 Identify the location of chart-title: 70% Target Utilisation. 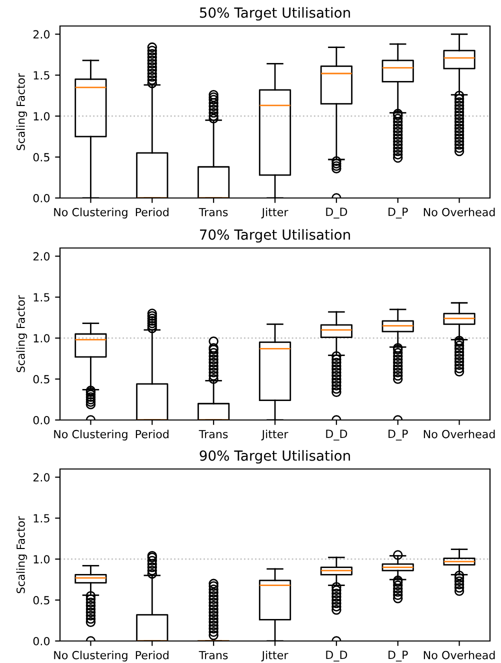
(275, 236).